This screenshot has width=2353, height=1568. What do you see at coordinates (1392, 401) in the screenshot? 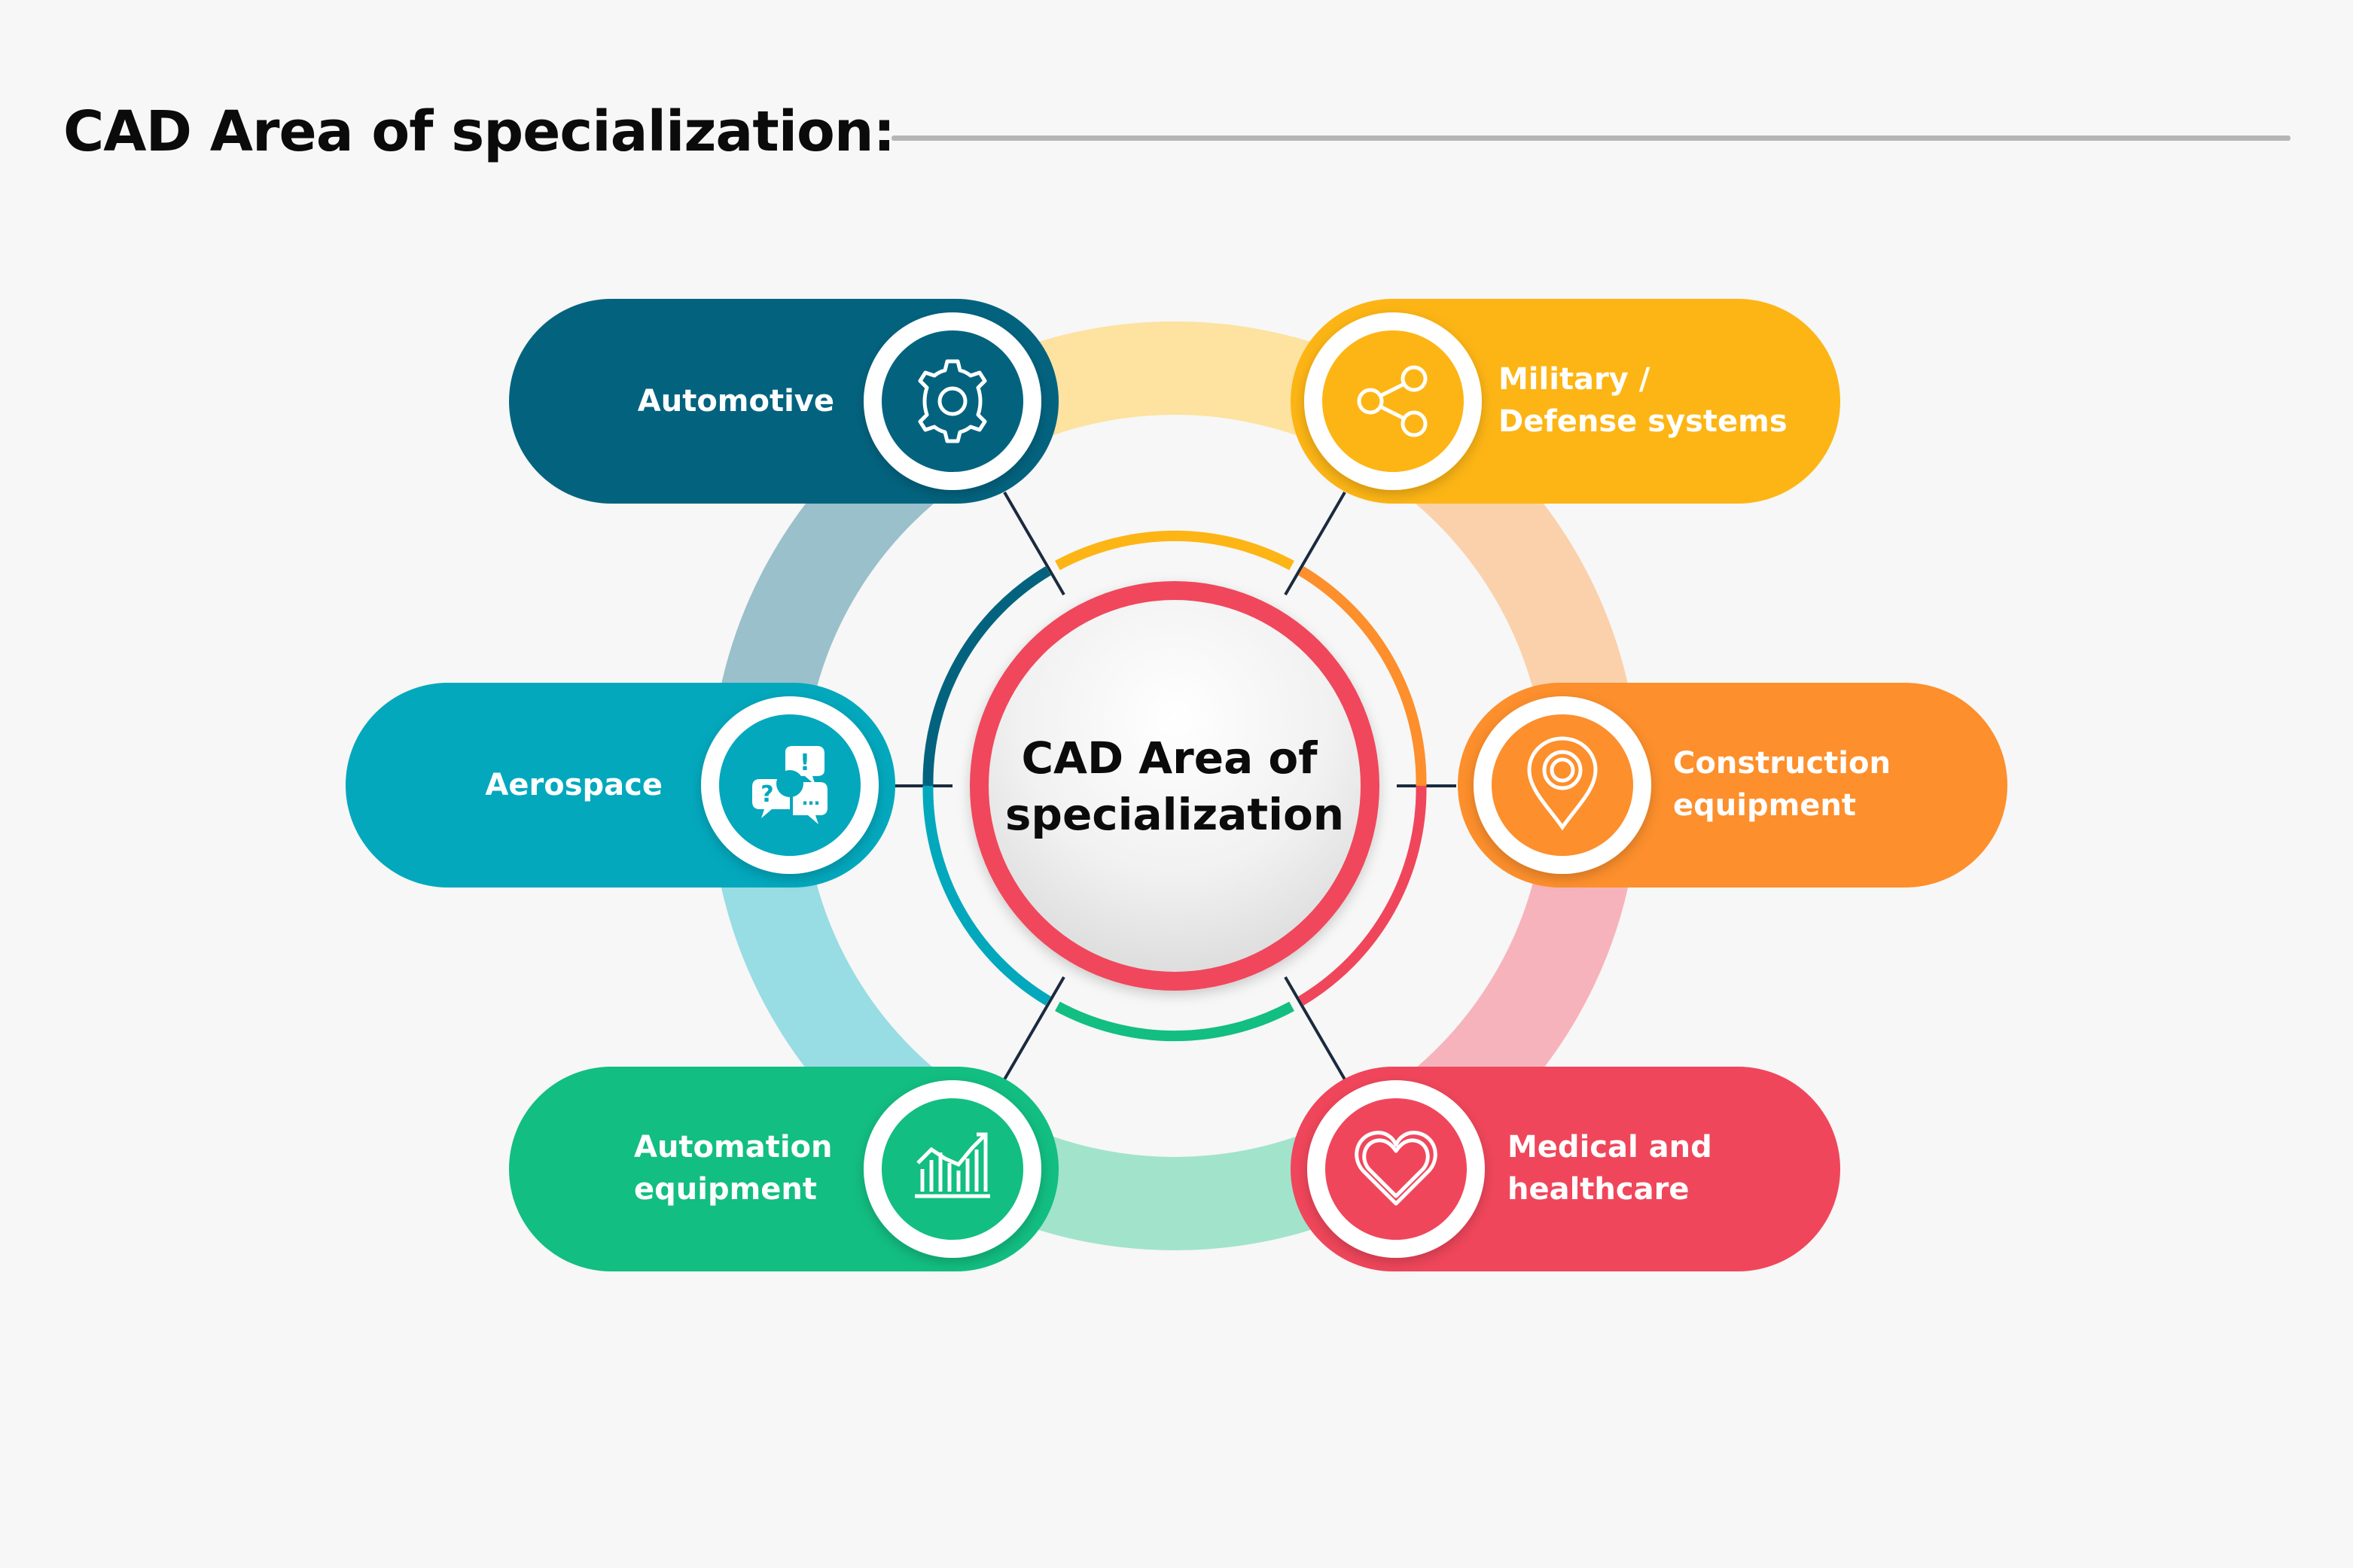
I see `share-icon` at bounding box center [1392, 401].